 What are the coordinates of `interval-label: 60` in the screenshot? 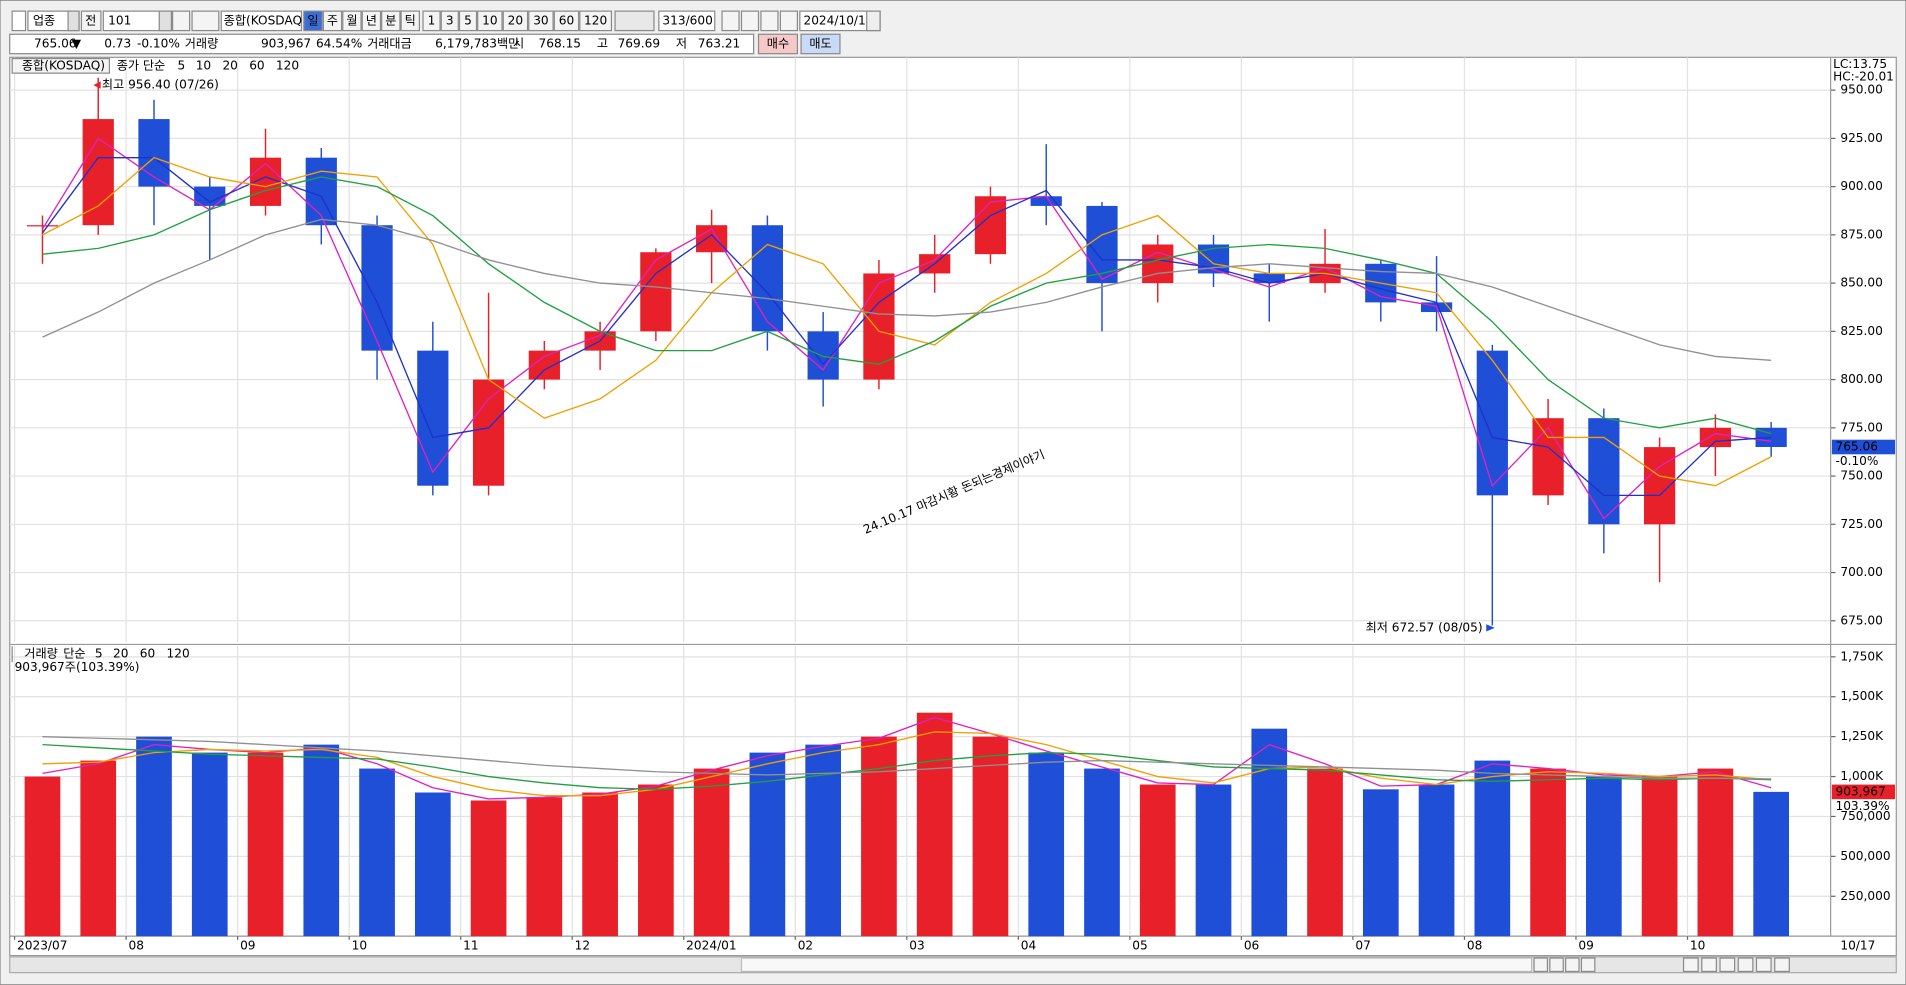 It's located at (566, 20).